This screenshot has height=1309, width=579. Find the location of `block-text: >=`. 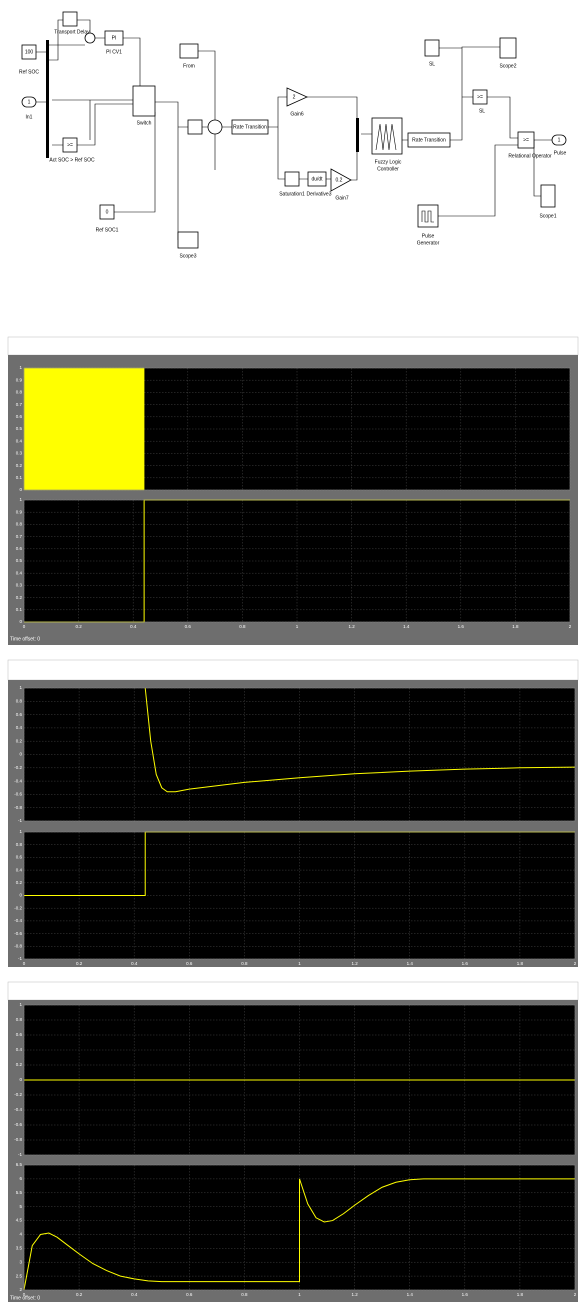

block-text: >= is located at coordinates (480, 97).